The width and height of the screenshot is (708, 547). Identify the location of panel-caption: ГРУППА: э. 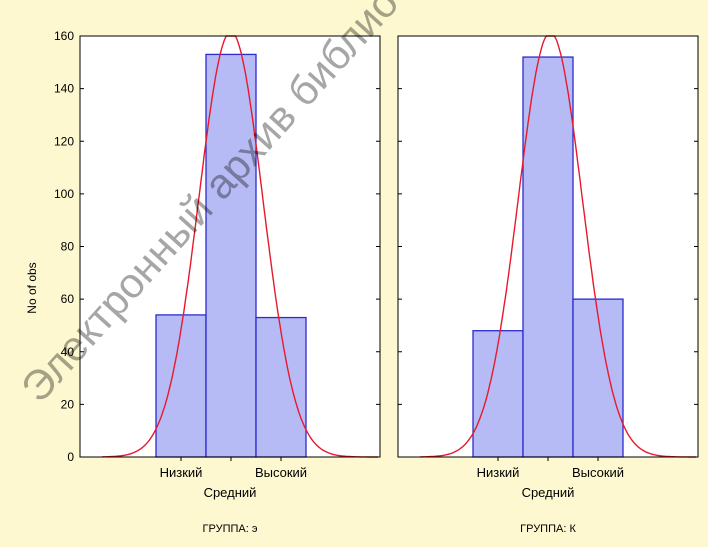
(230, 529).